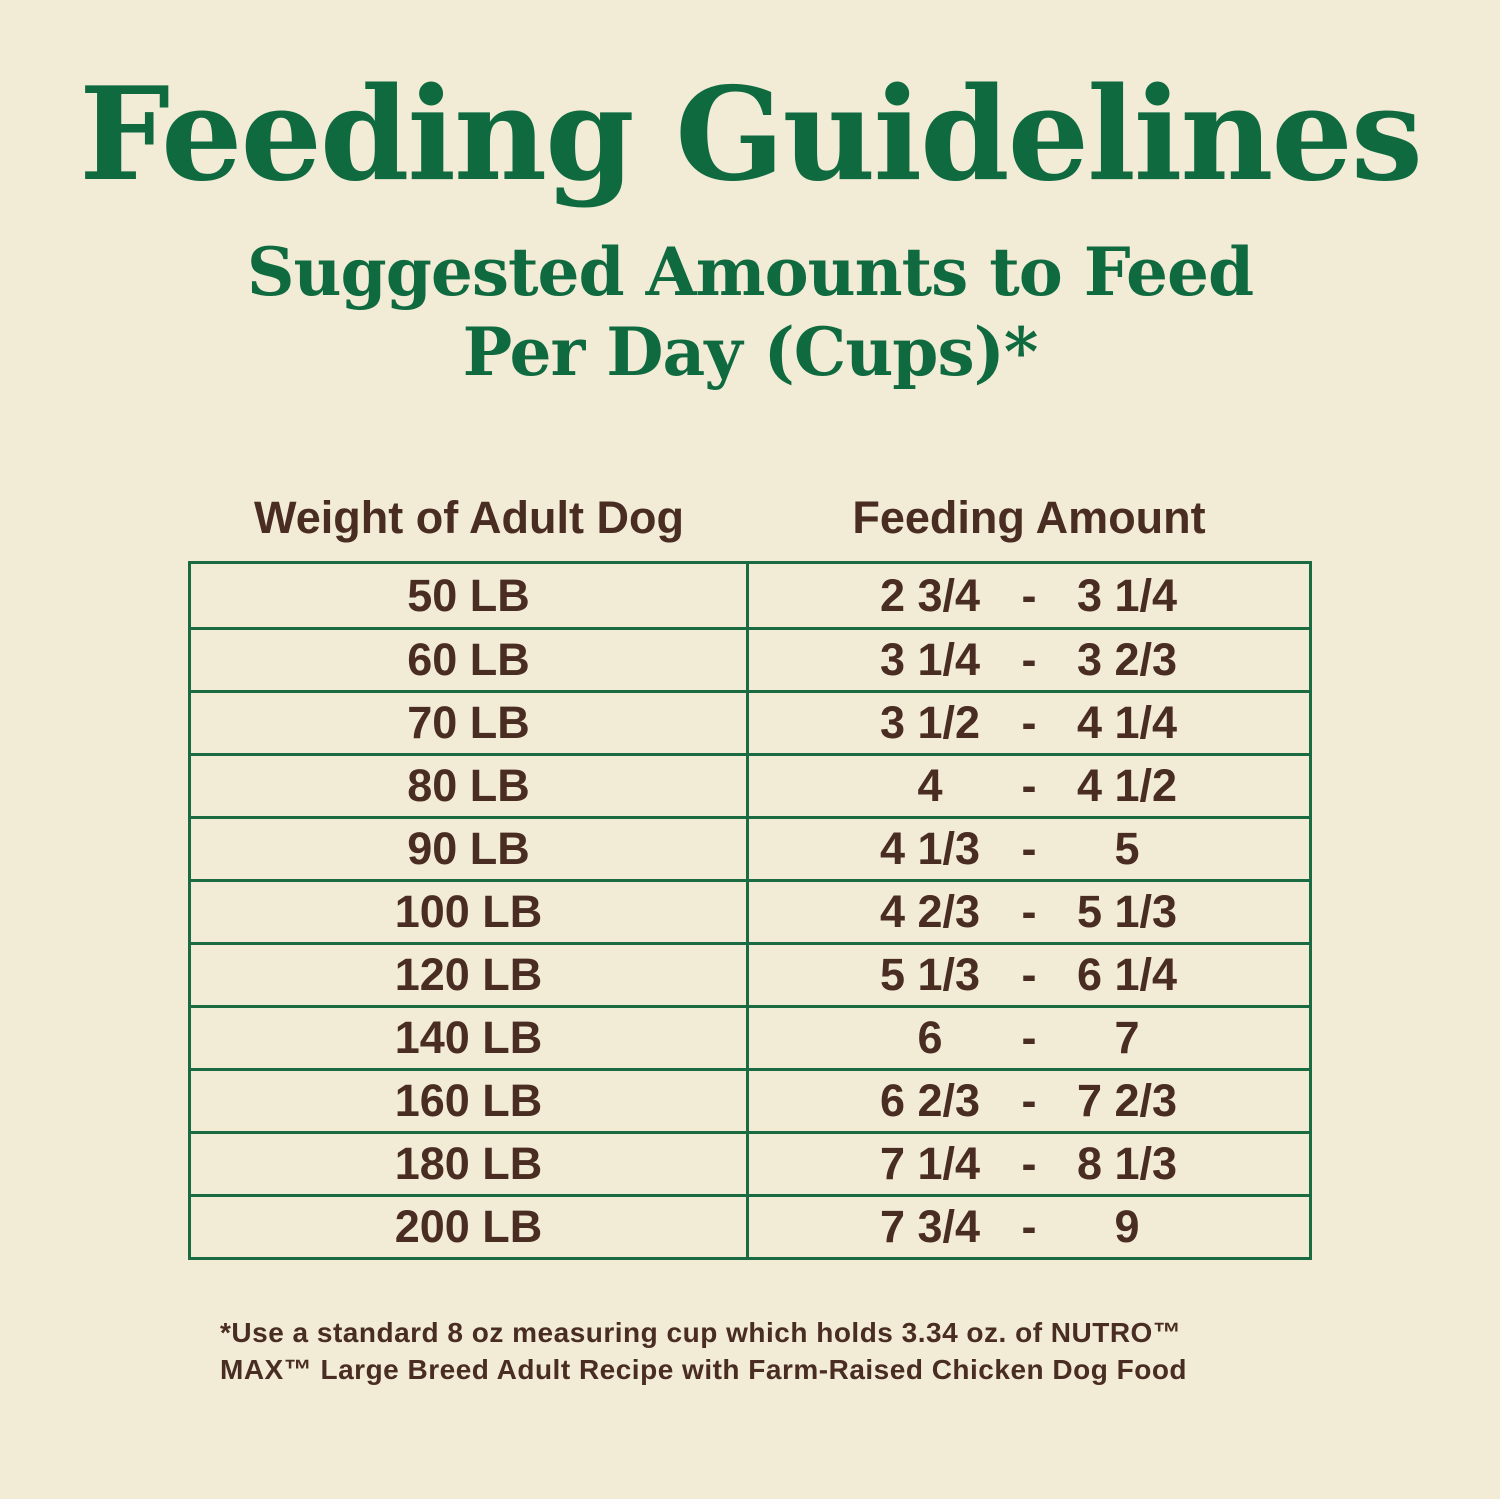  What do you see at coordinates (930, 1037) in the screenshot?
I see `amount-min: 6` at bounding box center [930, 1037].